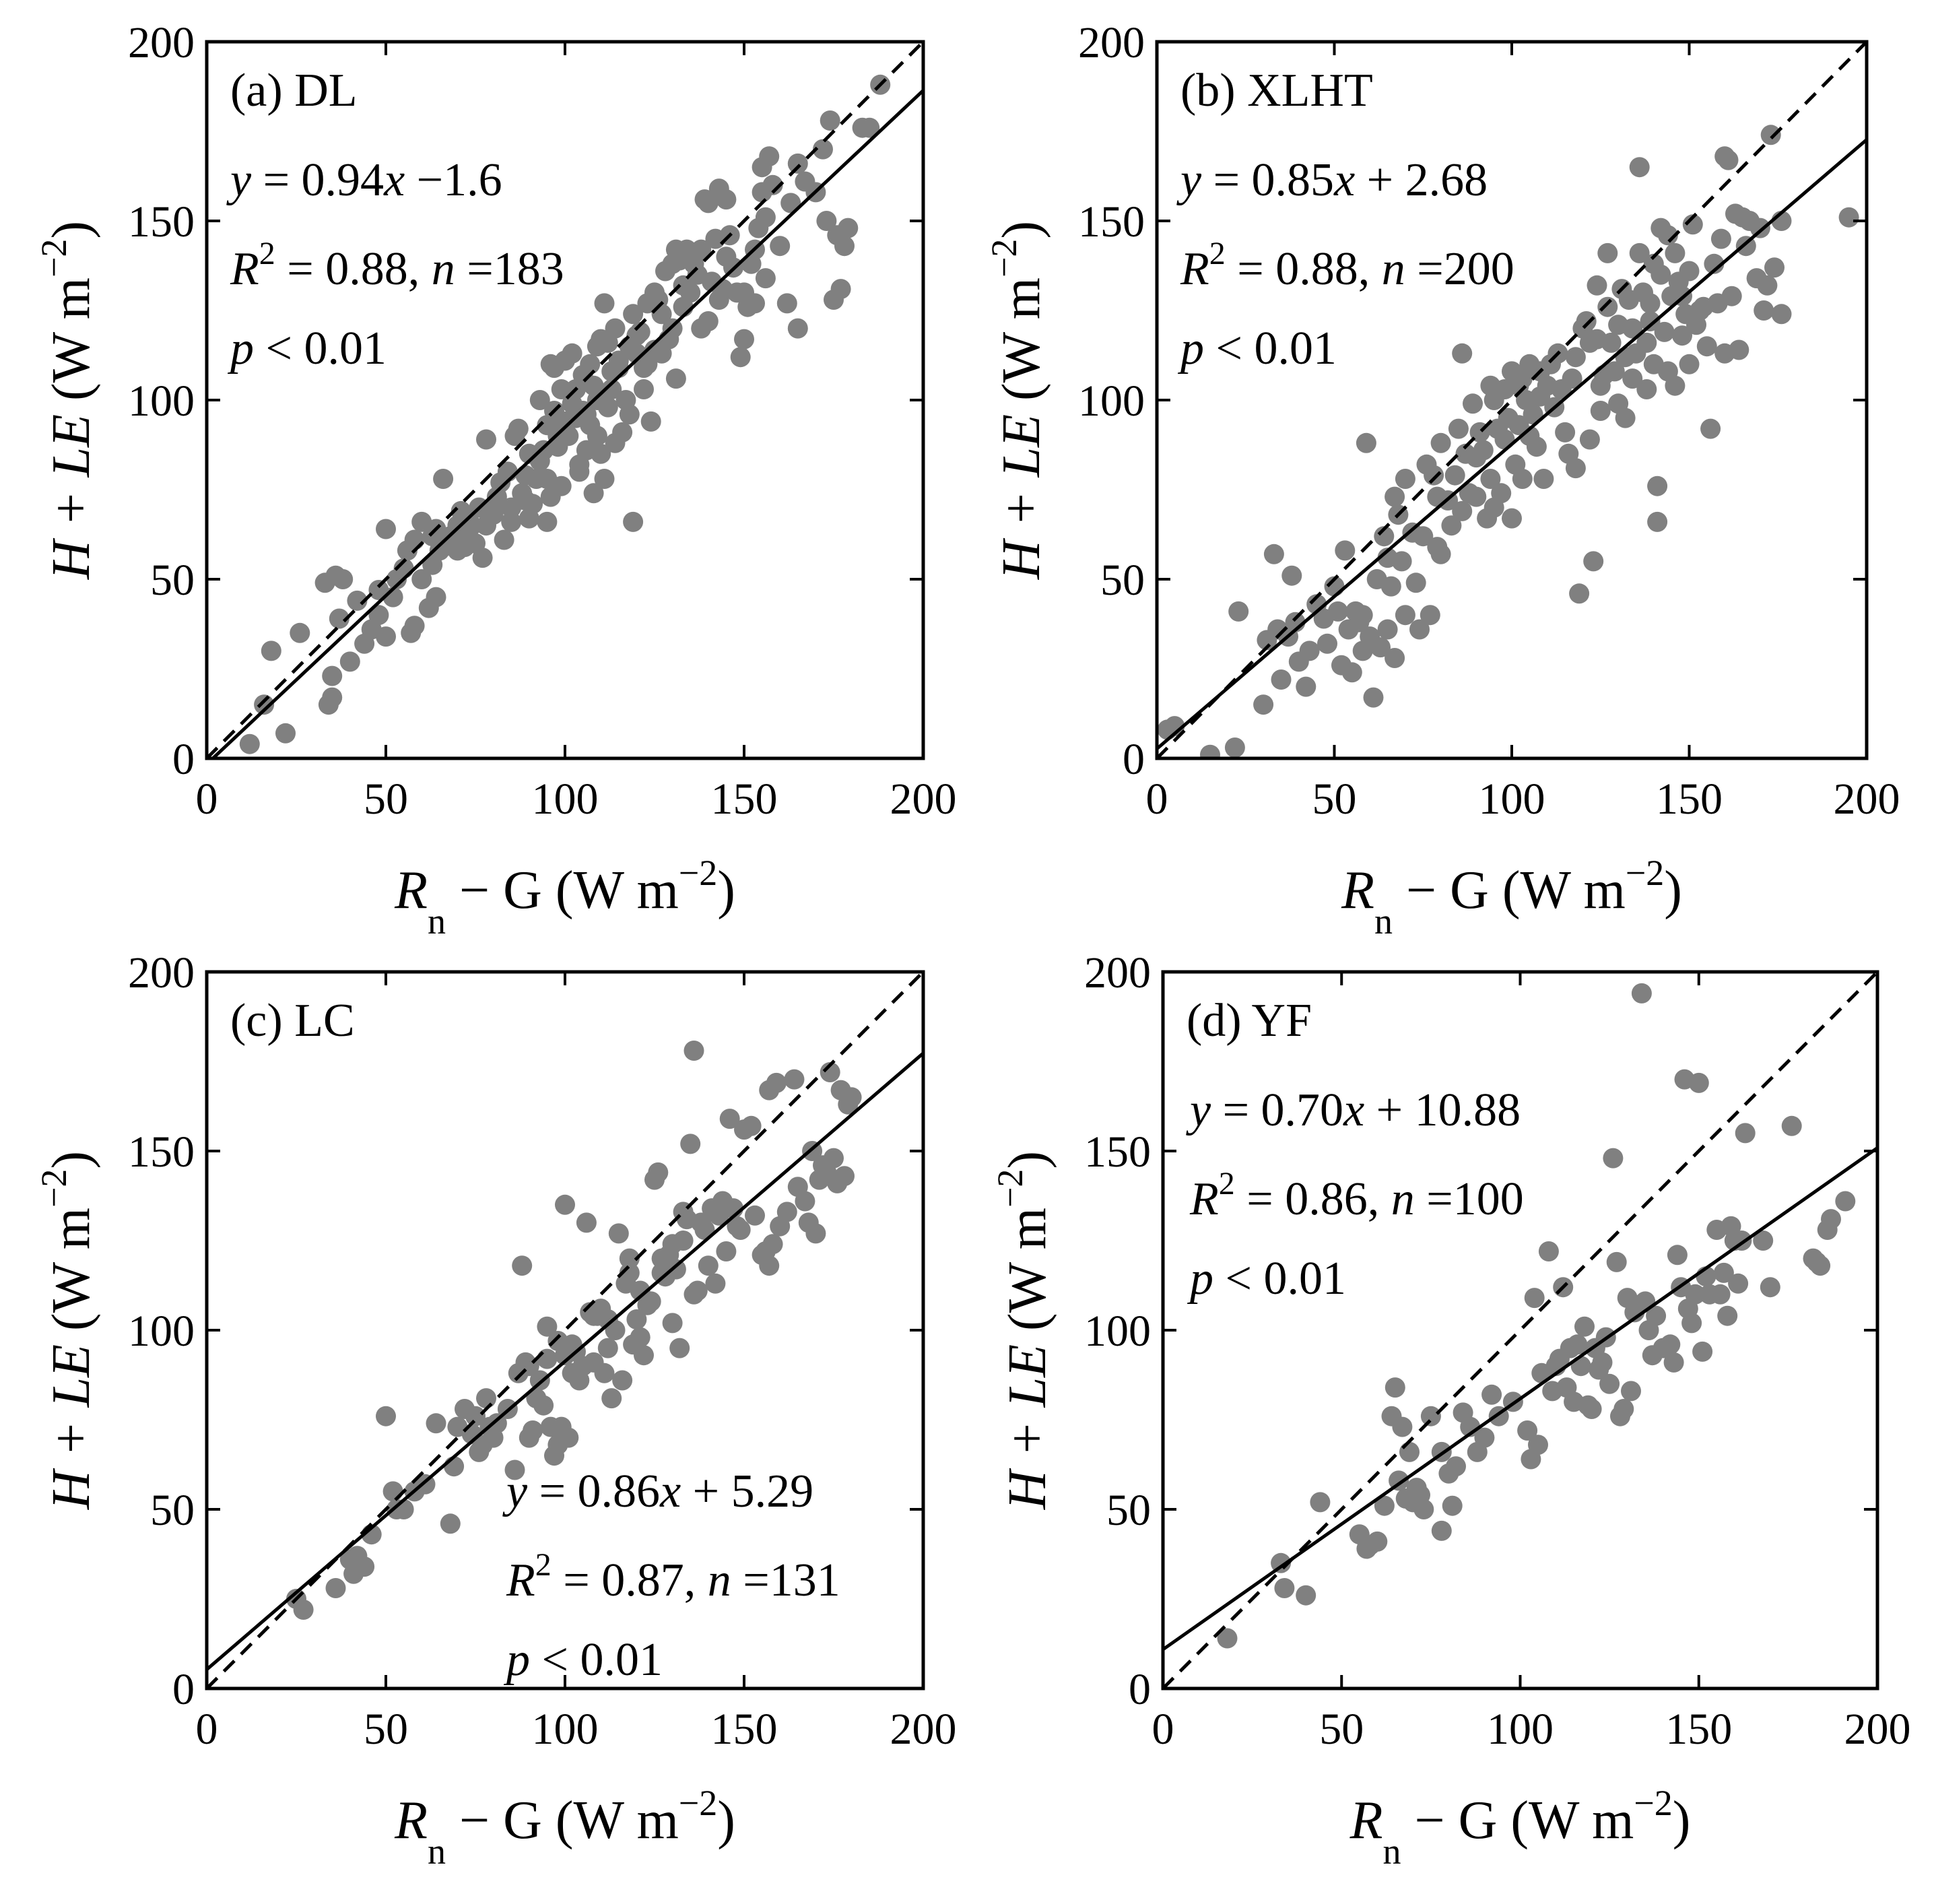 This screenshot has height=1904, width=1934. What do you see at coordinates (1332, 180) in the screenshot?
I see `regression-equation: y = 0.85x + 2.68` at bounding box center [1332, 180].